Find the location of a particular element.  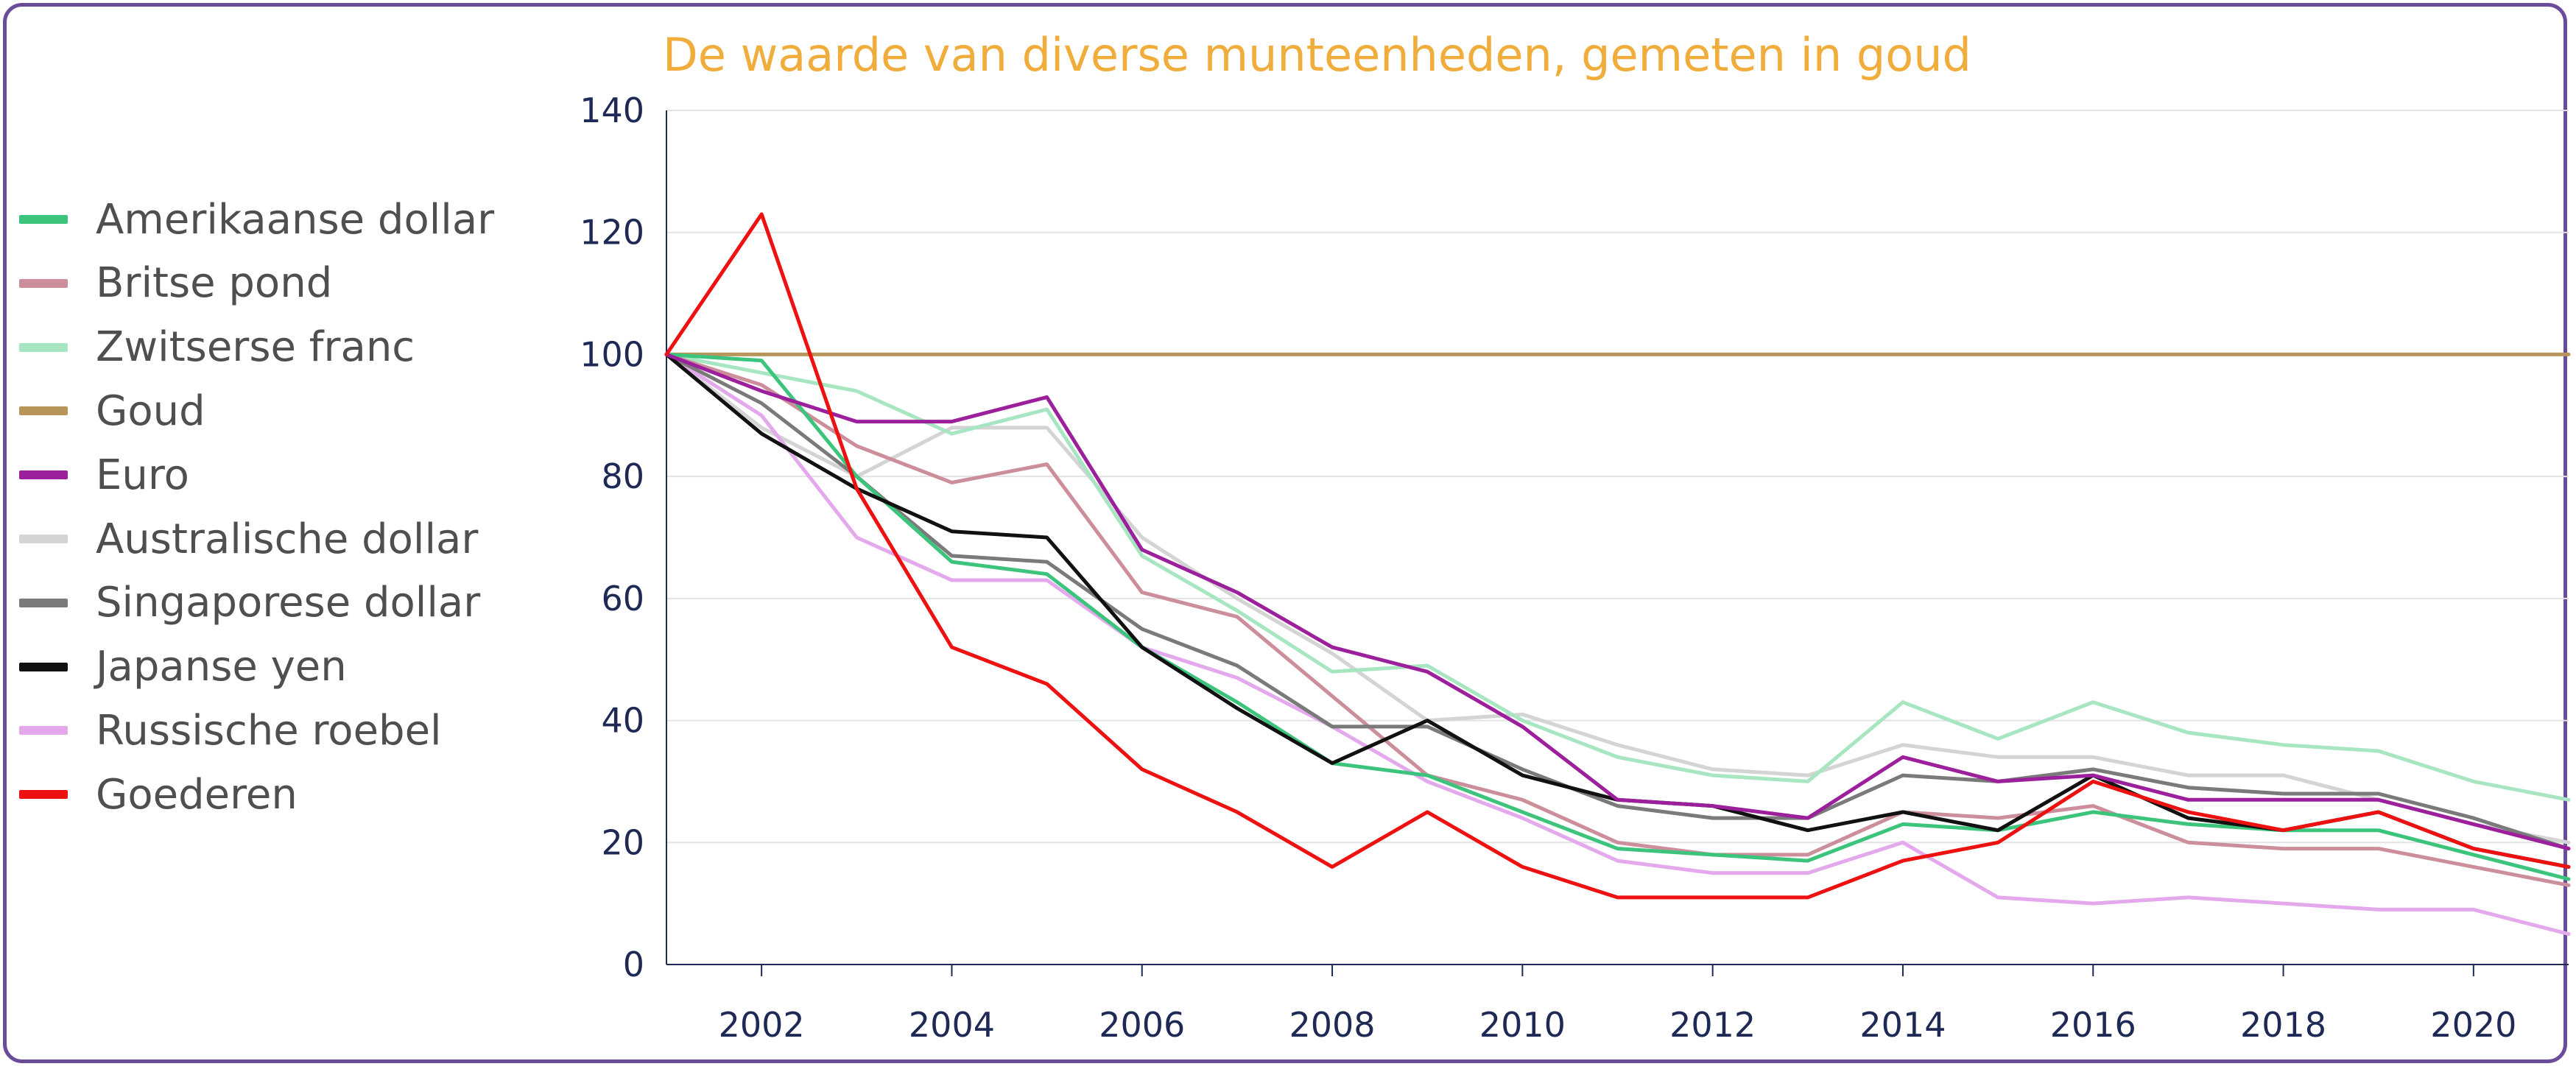

legend-item: Russische roebel is located at coordinates (230, 730).